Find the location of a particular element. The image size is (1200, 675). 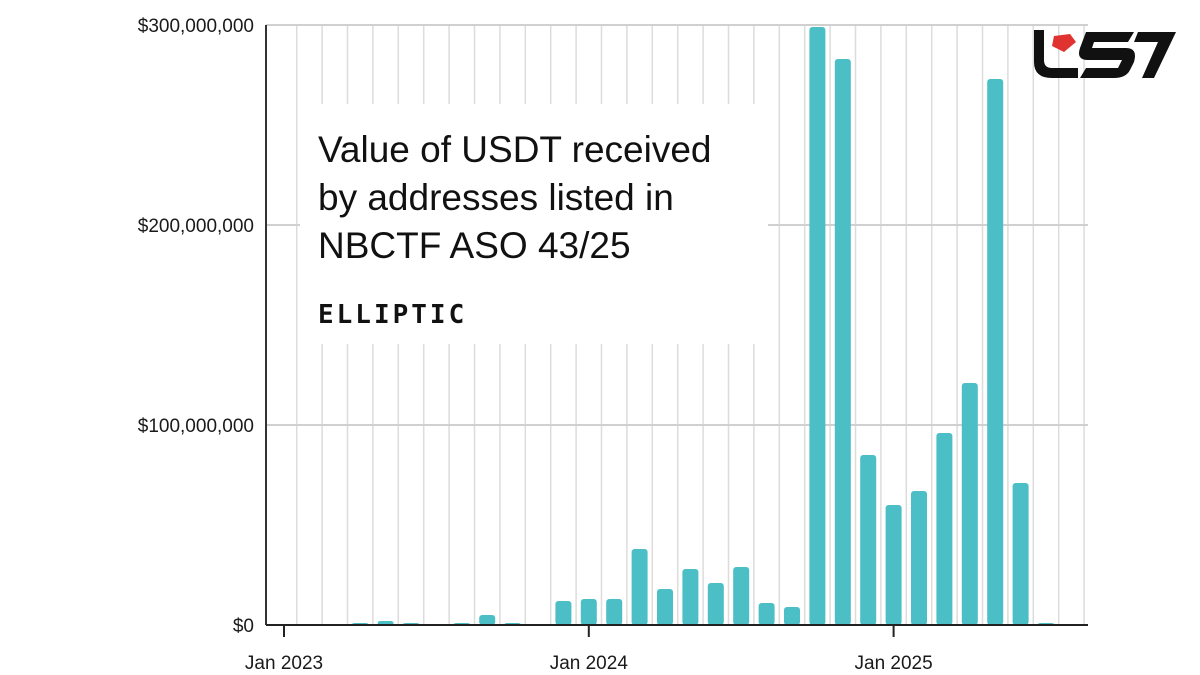

logo-s-shape is located at coordinates (1107, 55).